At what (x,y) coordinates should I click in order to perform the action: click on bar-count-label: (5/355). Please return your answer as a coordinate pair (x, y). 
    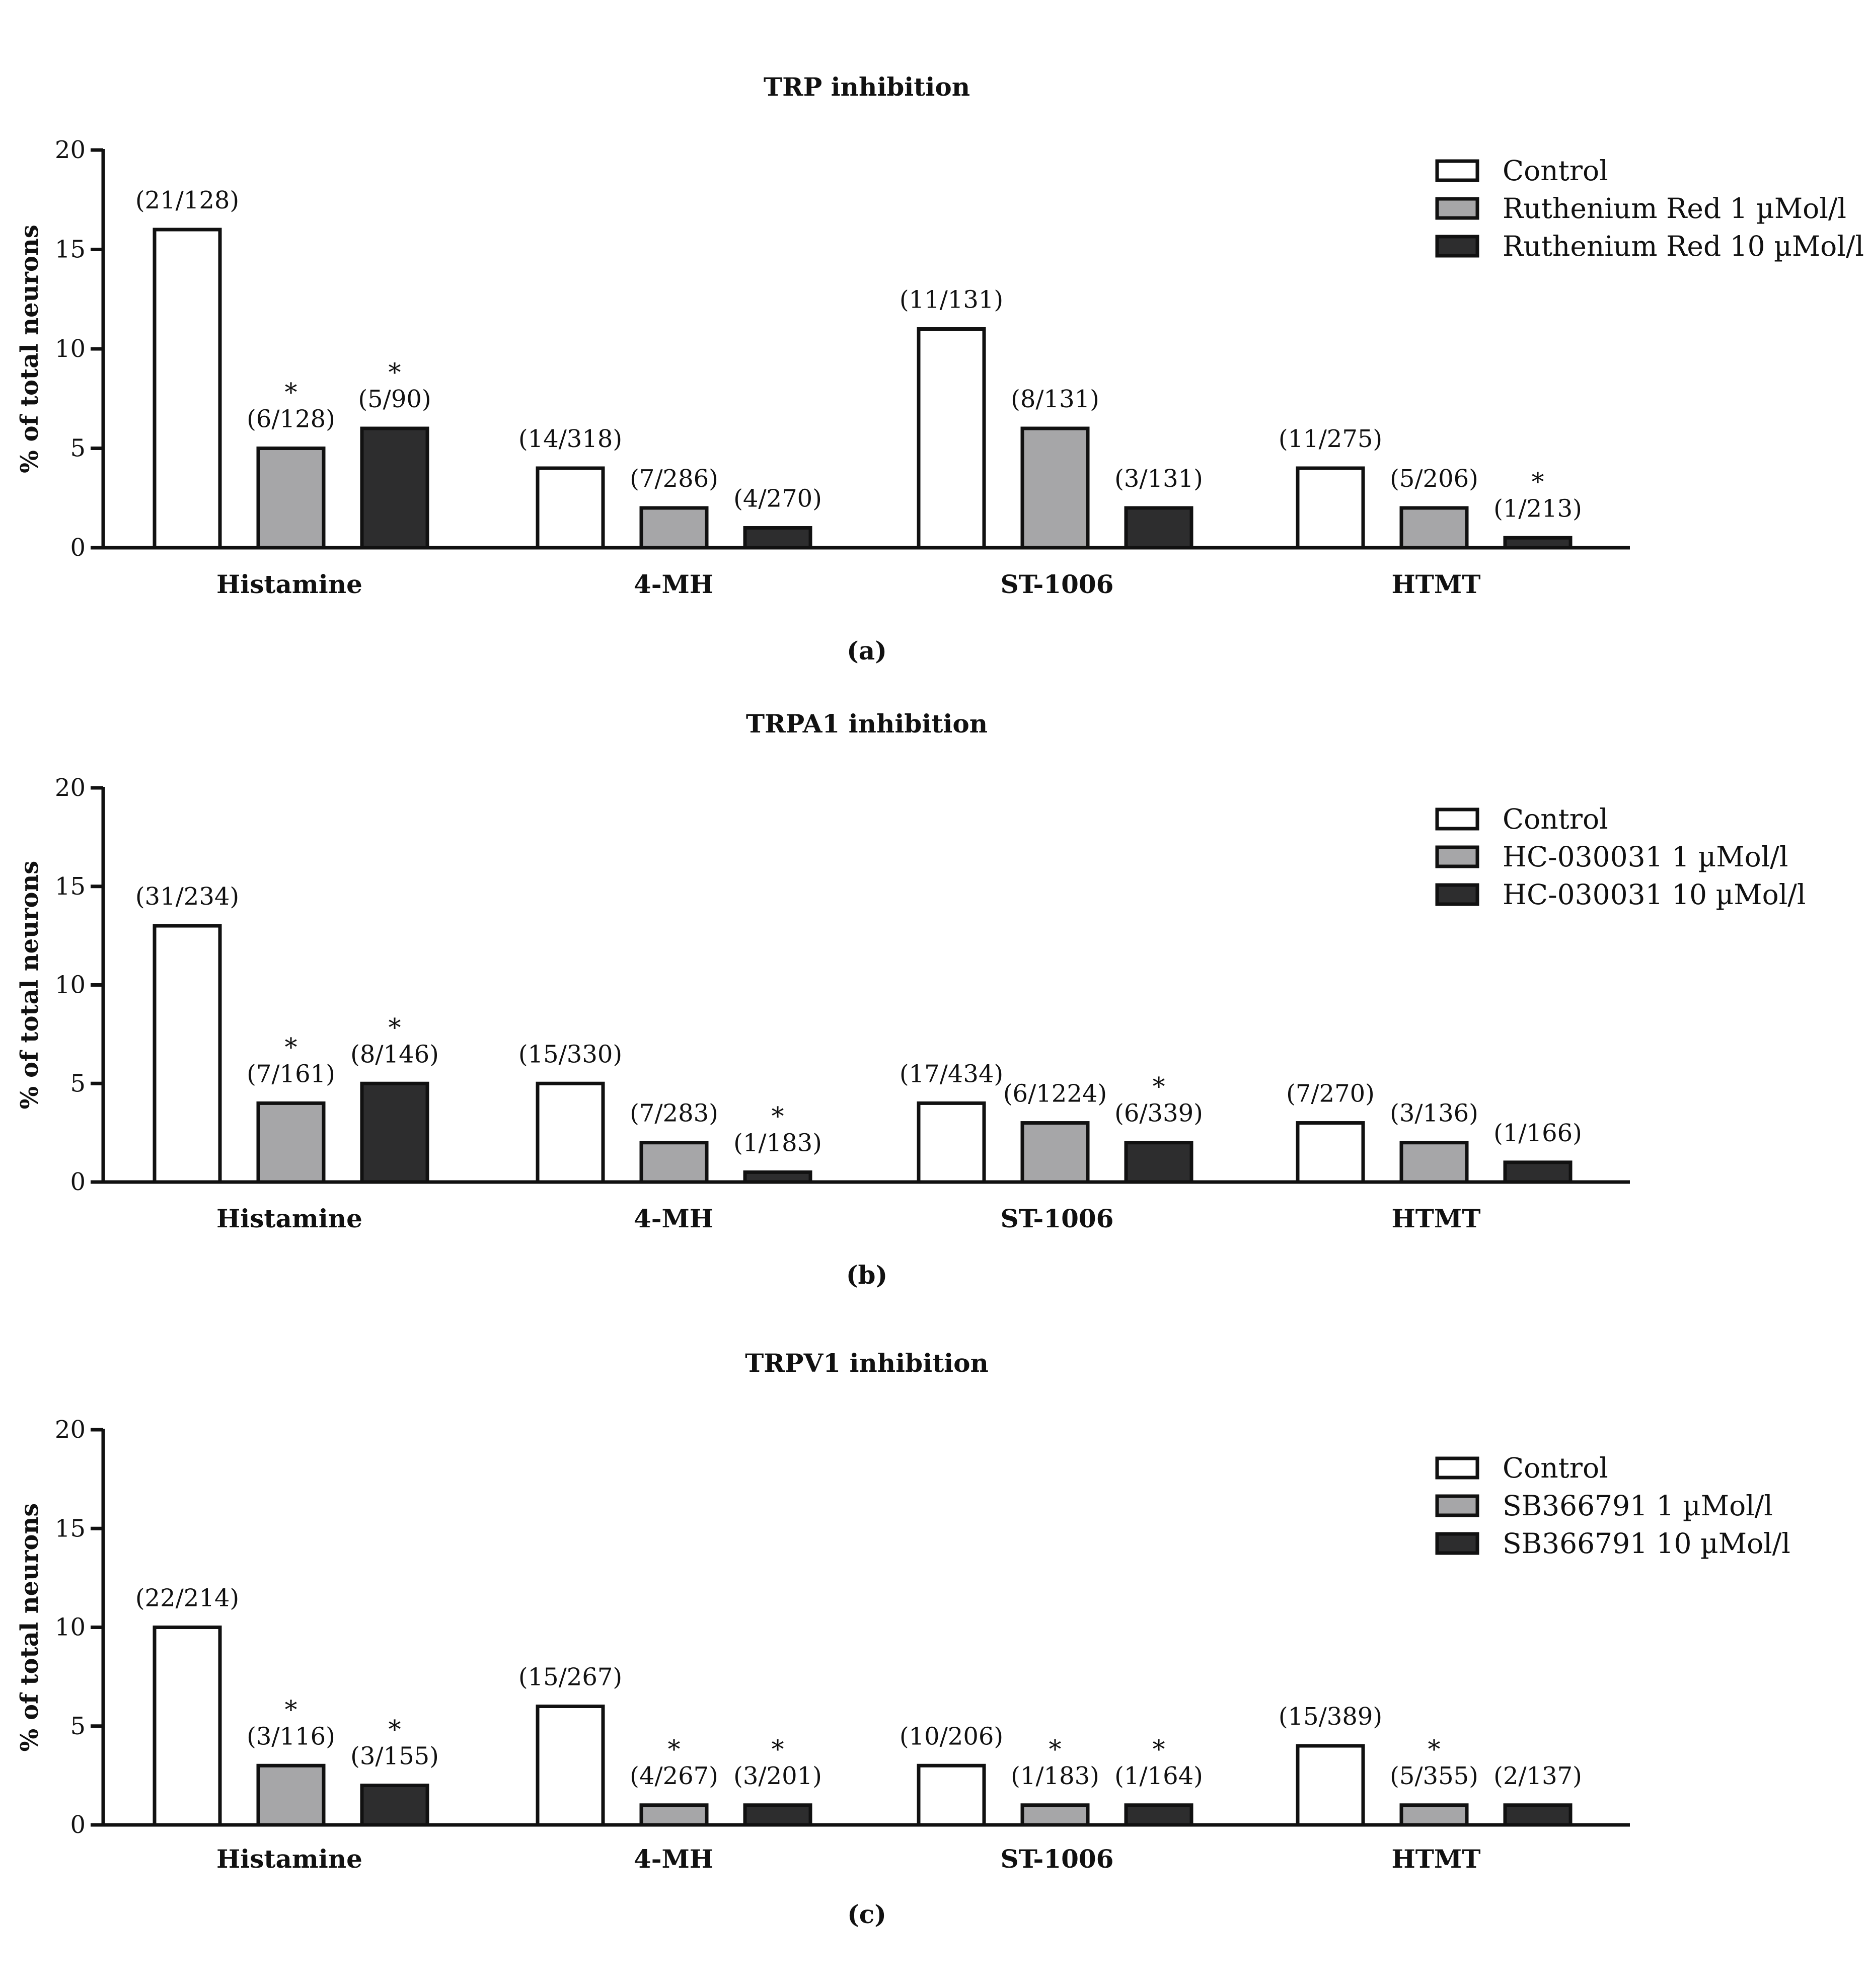
    Looking at the image, I should click on (1434, 1776).